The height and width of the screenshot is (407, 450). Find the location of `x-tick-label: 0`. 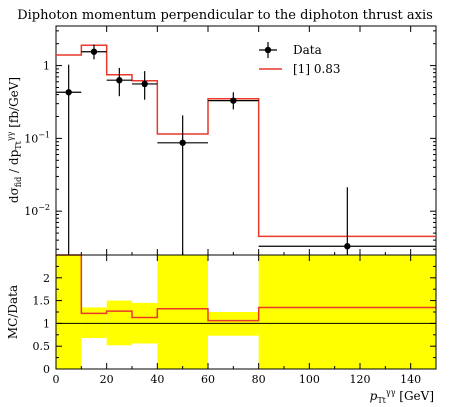

x-tick-label: 0 is located at coordinates (56, 379).